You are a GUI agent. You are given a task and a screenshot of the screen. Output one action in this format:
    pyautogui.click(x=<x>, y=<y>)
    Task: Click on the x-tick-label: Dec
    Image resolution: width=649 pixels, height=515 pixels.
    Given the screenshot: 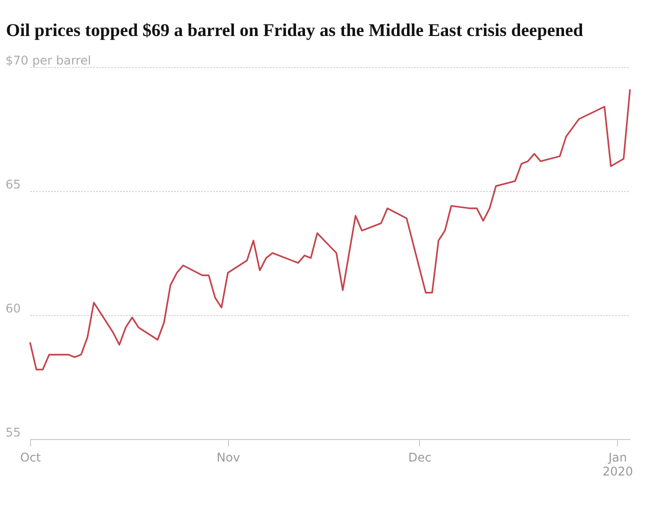 What is the action you would take?
    pyautogui.click(x=420, y=457)
    